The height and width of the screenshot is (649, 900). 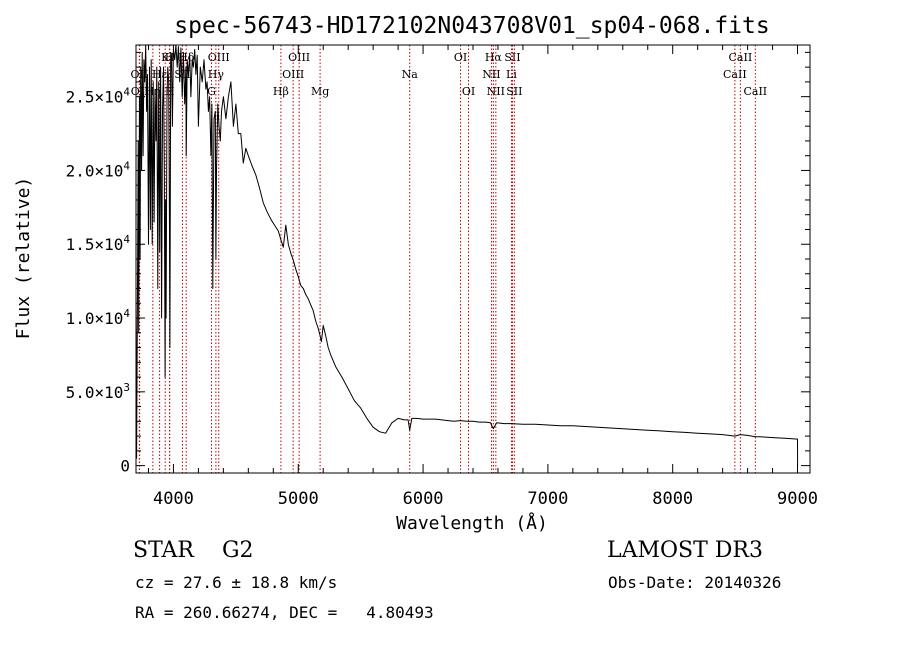 I want to click on y-tick-label: 1.0×104, so click(x=98, y=317).